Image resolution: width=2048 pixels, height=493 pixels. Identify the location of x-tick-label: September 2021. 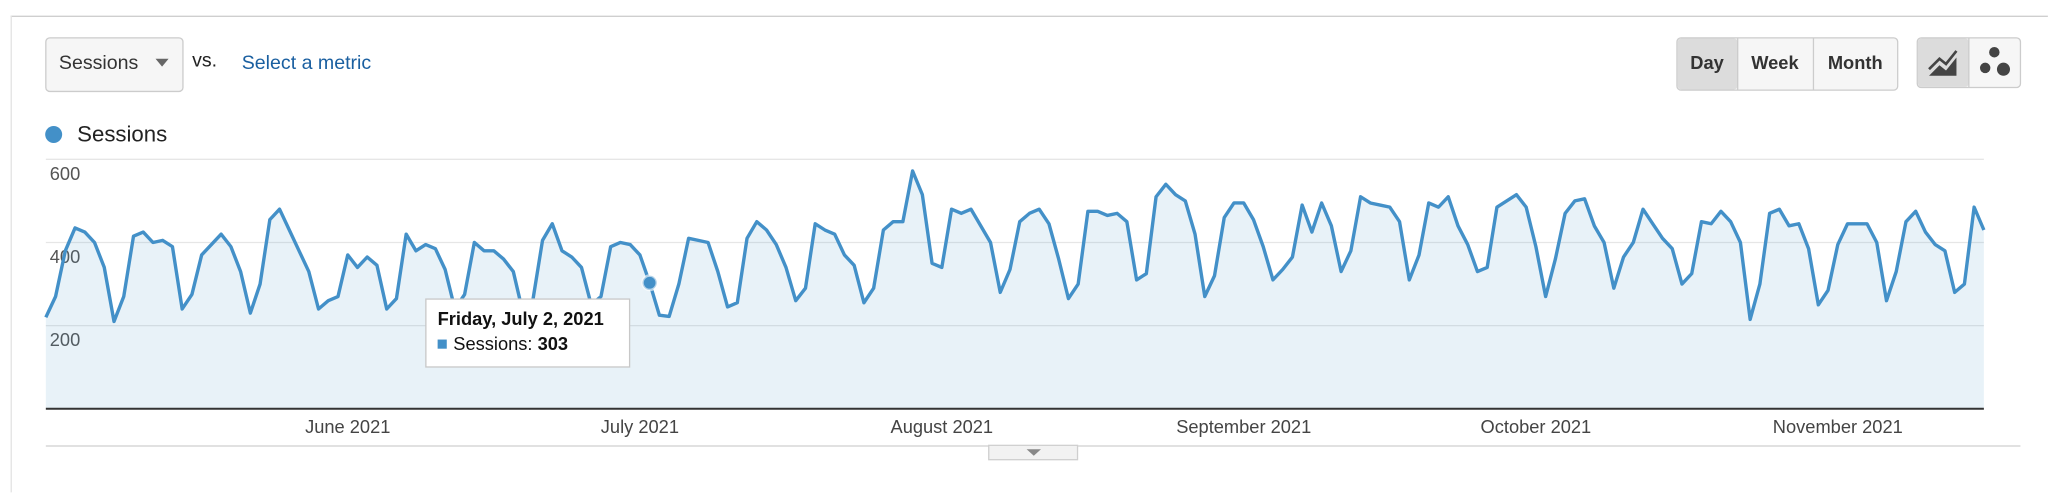
(1243, 426).